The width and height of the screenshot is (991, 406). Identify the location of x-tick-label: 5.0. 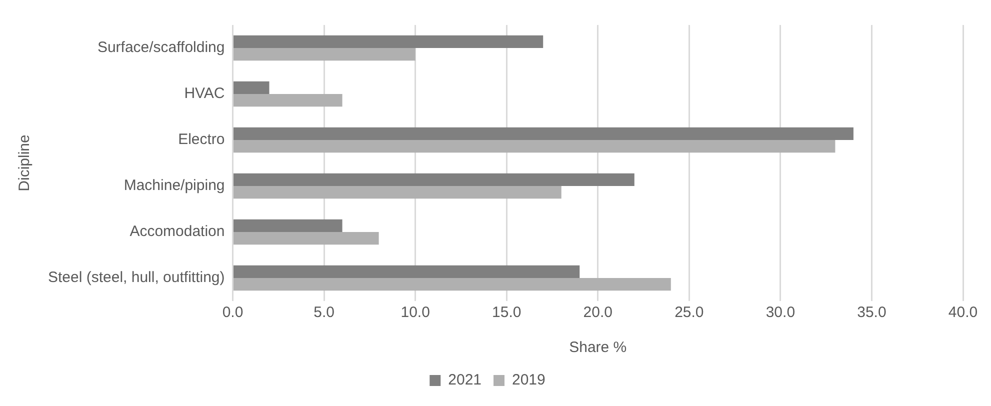
(324, 313).